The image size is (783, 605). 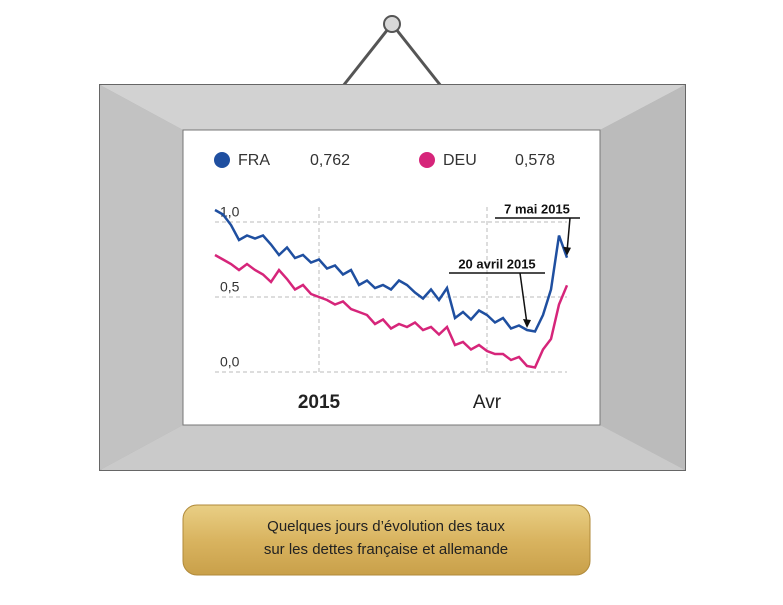 What do you see at coordinates (230, 362) in the screenshot?
I see `y-tick-label: 0,0` at bounding box center [230, 362].